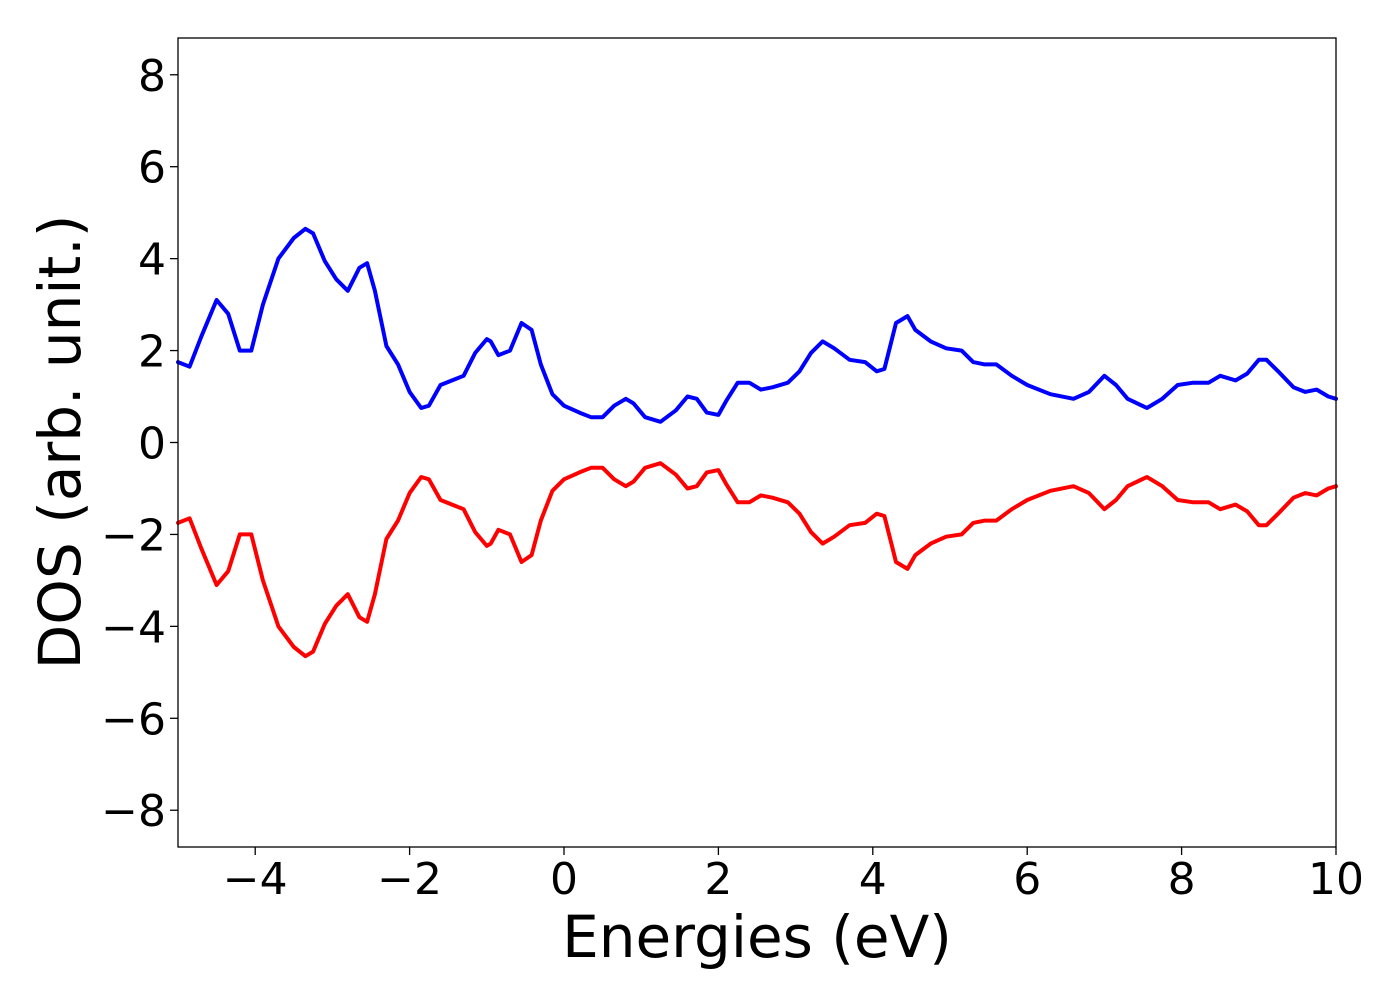 The width and height of the screenshot is (1400, 1000). What do you see at coordinates (60, 442) in the screenshot?
I see `y-axis-label: DOS (arb. unit.)` at bounding box center [60, 442].